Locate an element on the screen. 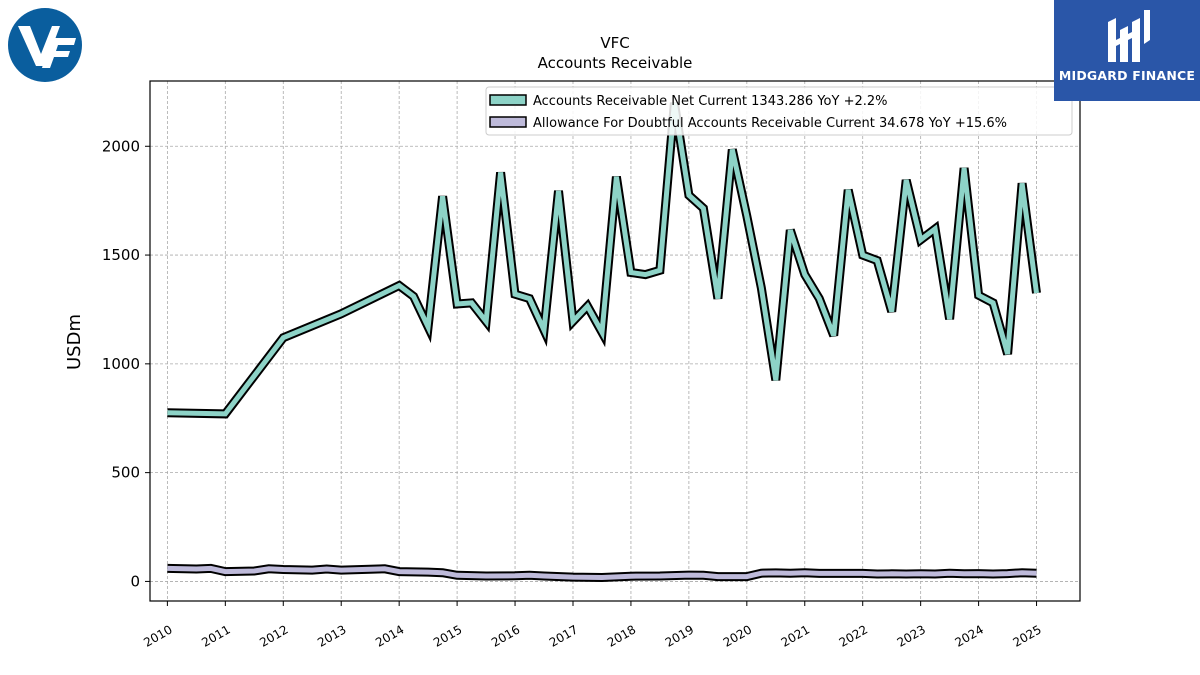 This screenshot has width=1200, height=675. x-tick-label: 2013 is located at coordinates (331, 635).